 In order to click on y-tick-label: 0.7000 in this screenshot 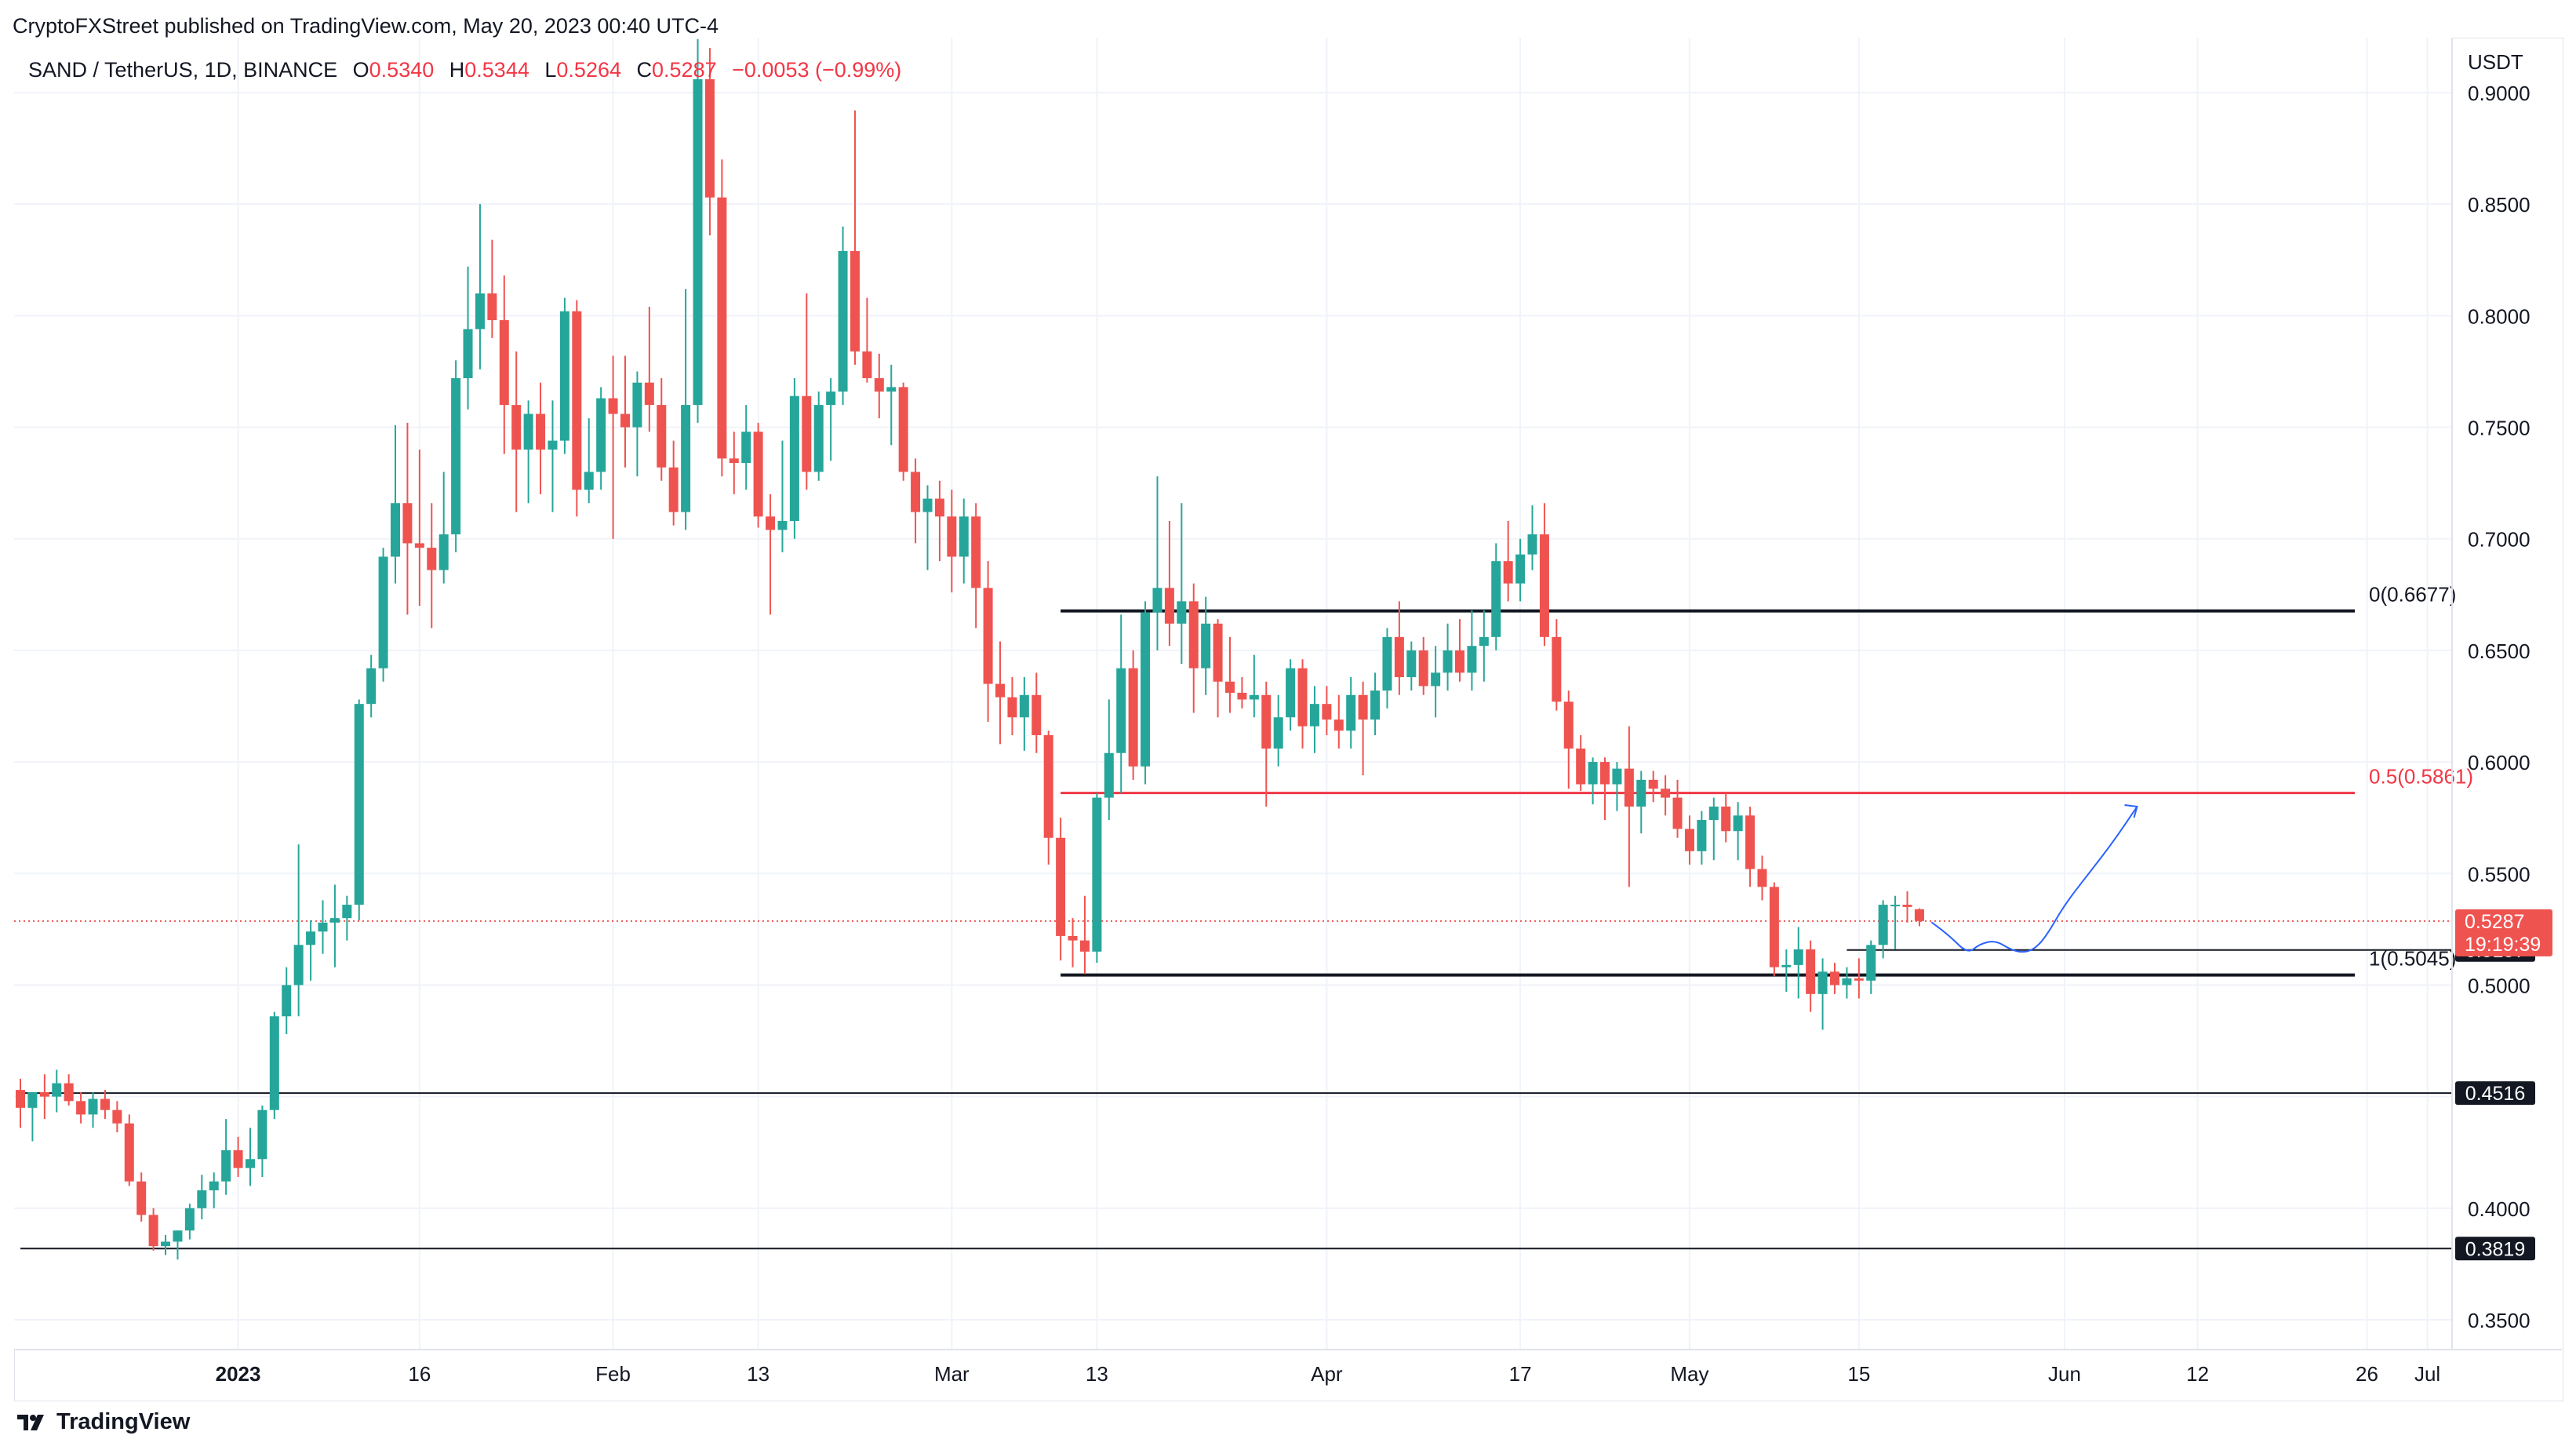, I will do `click(2499, 540)`.